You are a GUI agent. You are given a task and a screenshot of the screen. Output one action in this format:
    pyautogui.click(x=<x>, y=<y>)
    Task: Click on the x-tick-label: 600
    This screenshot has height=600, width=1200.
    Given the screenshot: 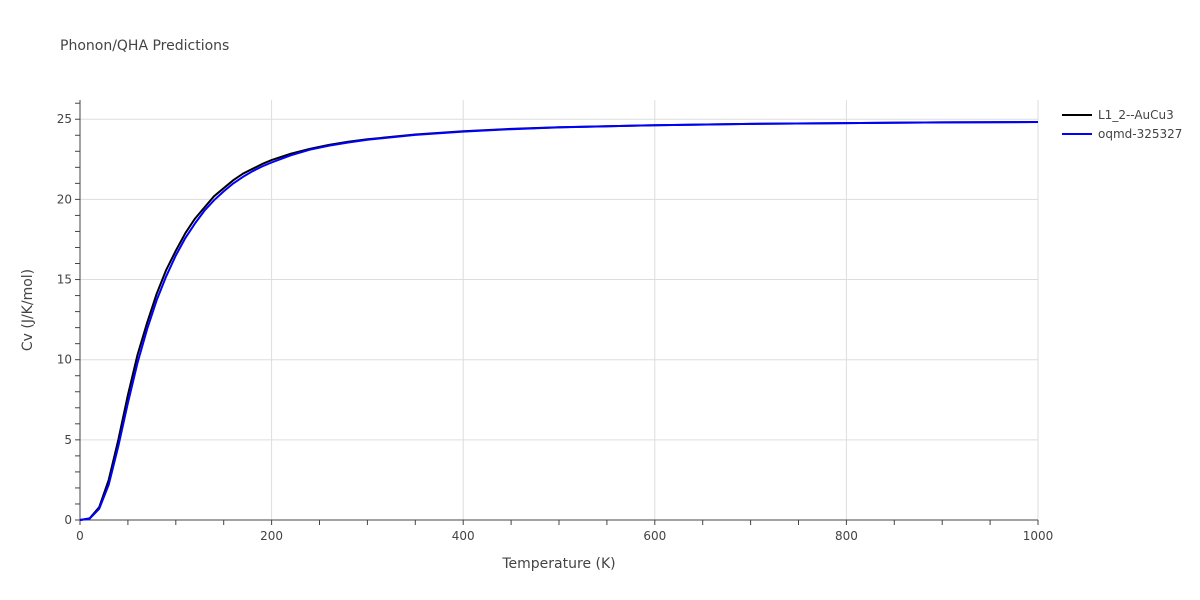 What is the action you would take?
    pyautogui.click(x=654, y=536)
    